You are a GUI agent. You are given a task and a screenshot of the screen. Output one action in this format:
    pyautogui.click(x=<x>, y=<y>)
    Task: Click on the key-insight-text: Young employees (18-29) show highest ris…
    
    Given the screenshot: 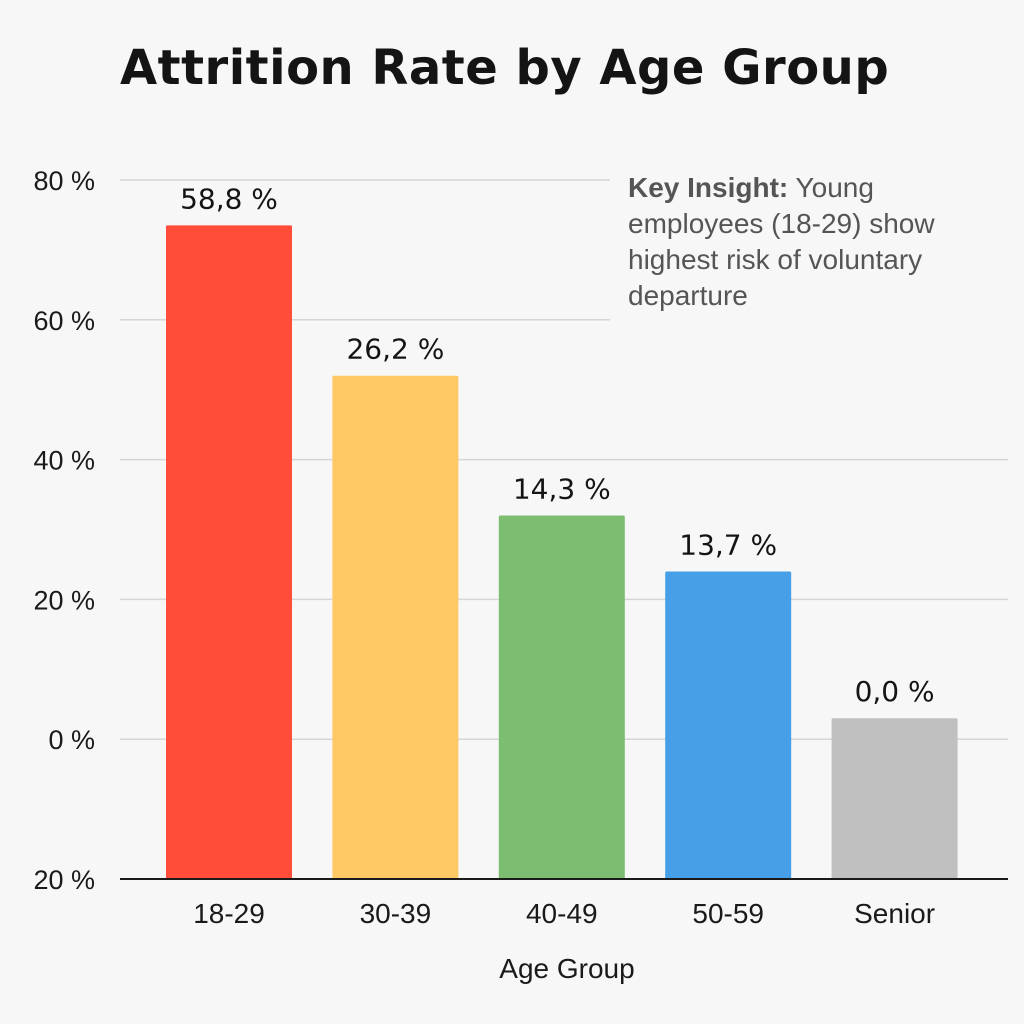 What is the action you would take?
    pyautogui.click(x=781, y=241)
    